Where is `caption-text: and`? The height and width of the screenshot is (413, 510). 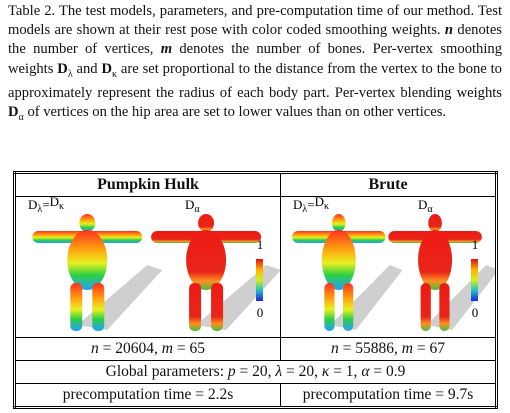 caption-text: and is located at coordinates (87, 68).